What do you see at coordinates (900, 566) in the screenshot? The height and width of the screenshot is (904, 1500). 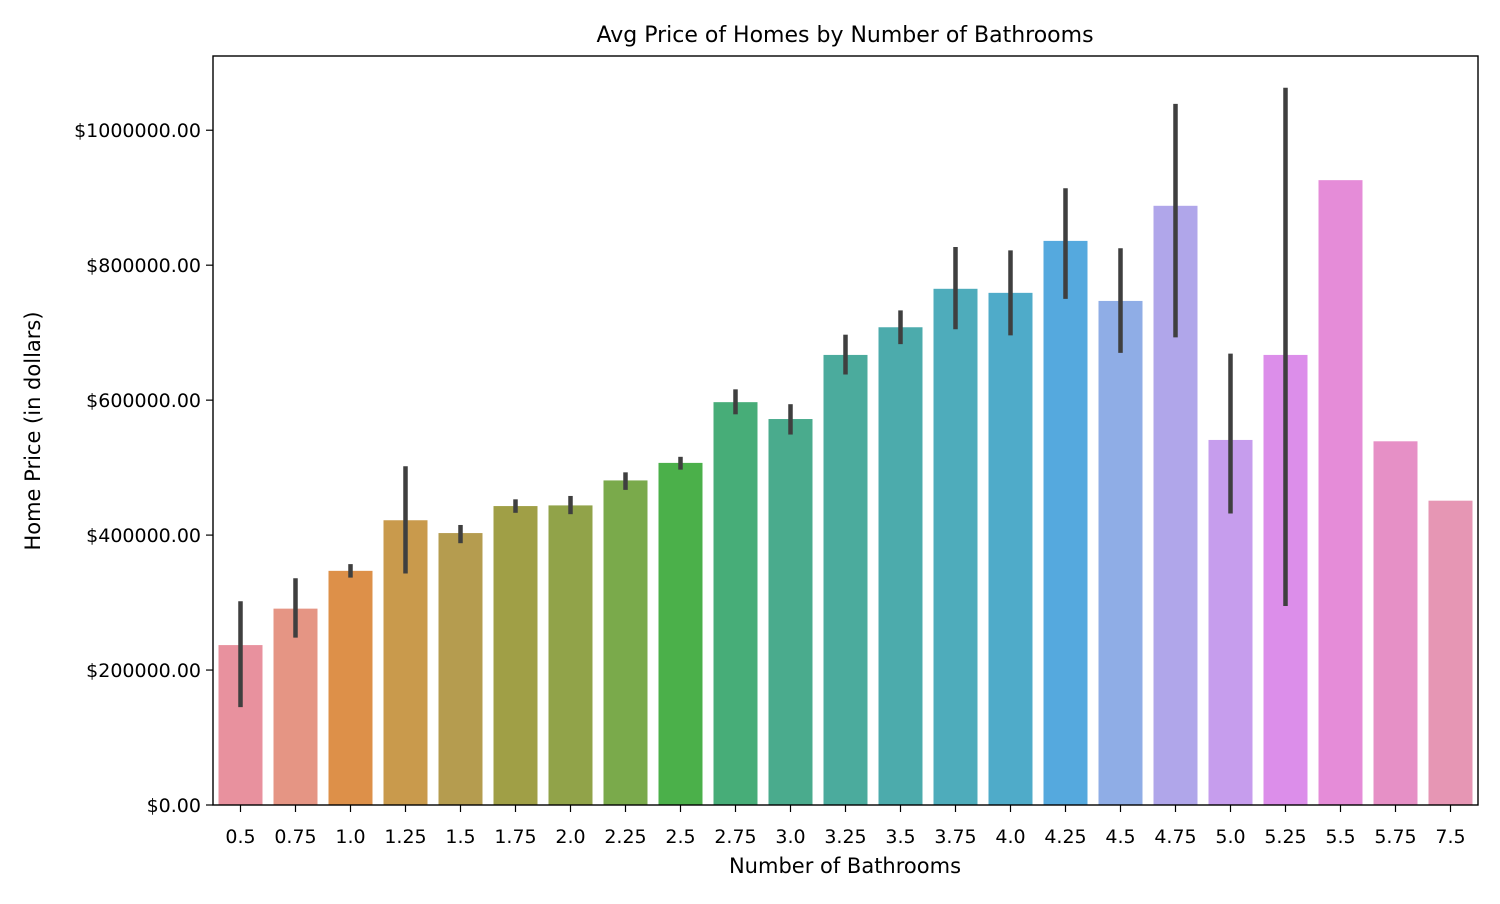 I see `bar-3.5` at bounding box center [900, 566].